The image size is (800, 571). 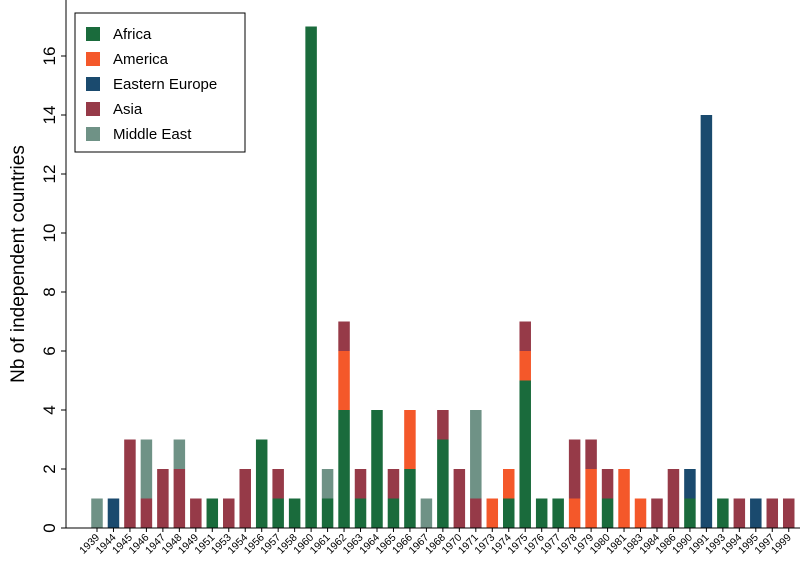 I want to click on bar-1965-asia, so click(x=393, y=484).